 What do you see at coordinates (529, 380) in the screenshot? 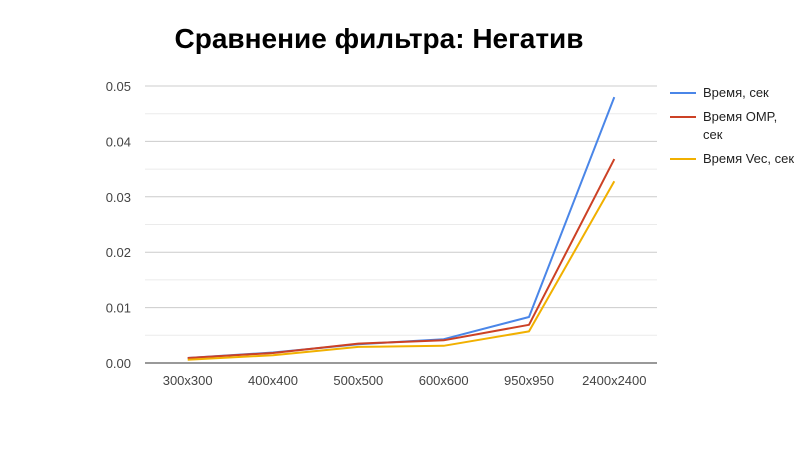
I see `x-tick-label: 950x950` at bounding box center [529, 380].